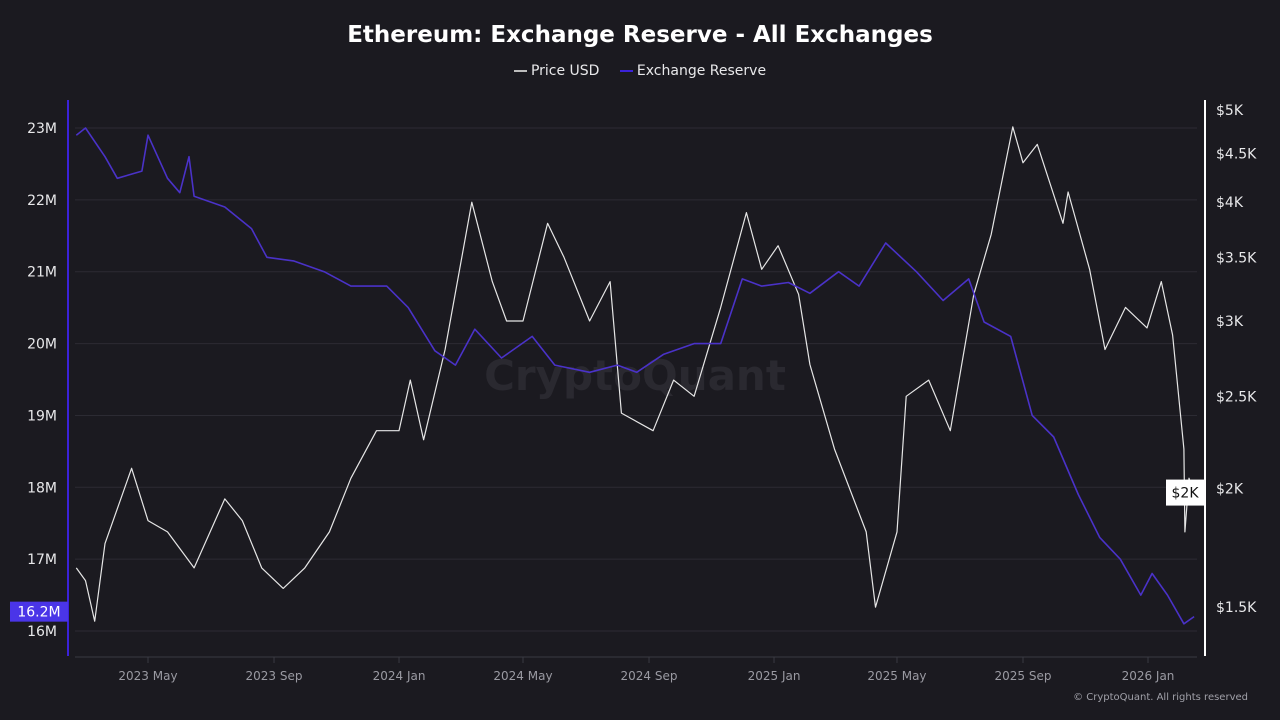 The image size is (1280, 720). I want to click on x-tick-label: 2026 Jan, so click(1148, 676).